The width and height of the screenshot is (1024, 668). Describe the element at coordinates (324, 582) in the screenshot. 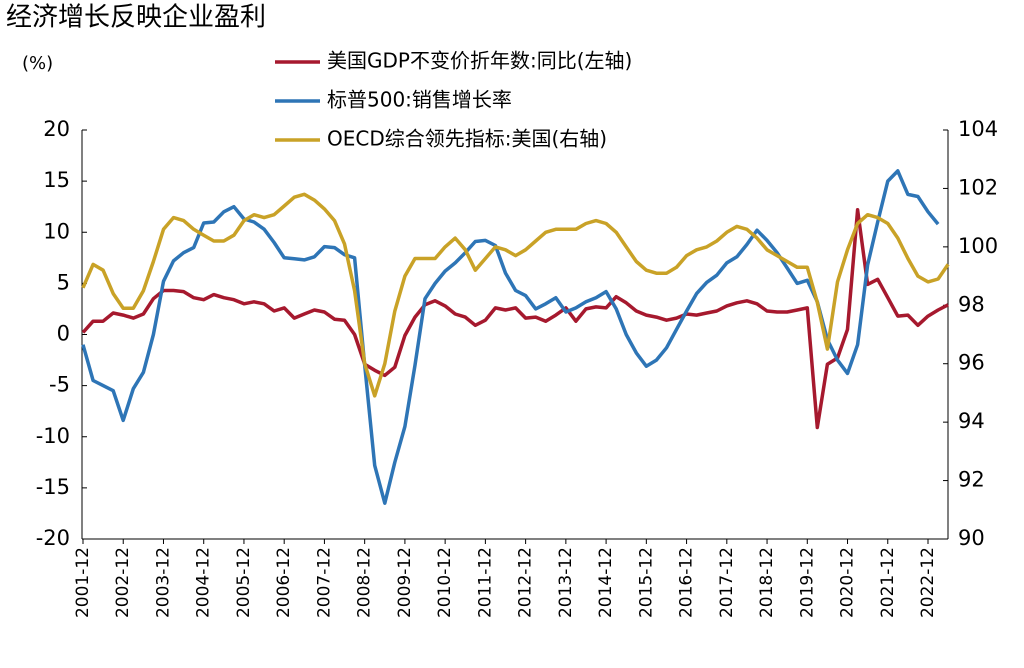

I see `x-tick-label: 2007-12` at that location.